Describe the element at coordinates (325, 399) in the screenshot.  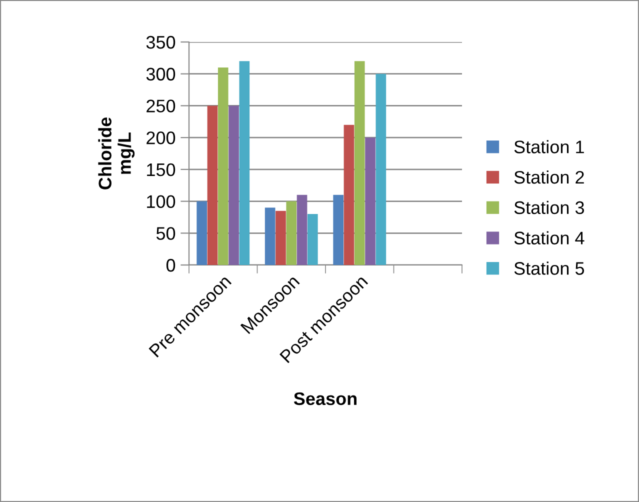
I see `x-axis-title: Season` at that location.